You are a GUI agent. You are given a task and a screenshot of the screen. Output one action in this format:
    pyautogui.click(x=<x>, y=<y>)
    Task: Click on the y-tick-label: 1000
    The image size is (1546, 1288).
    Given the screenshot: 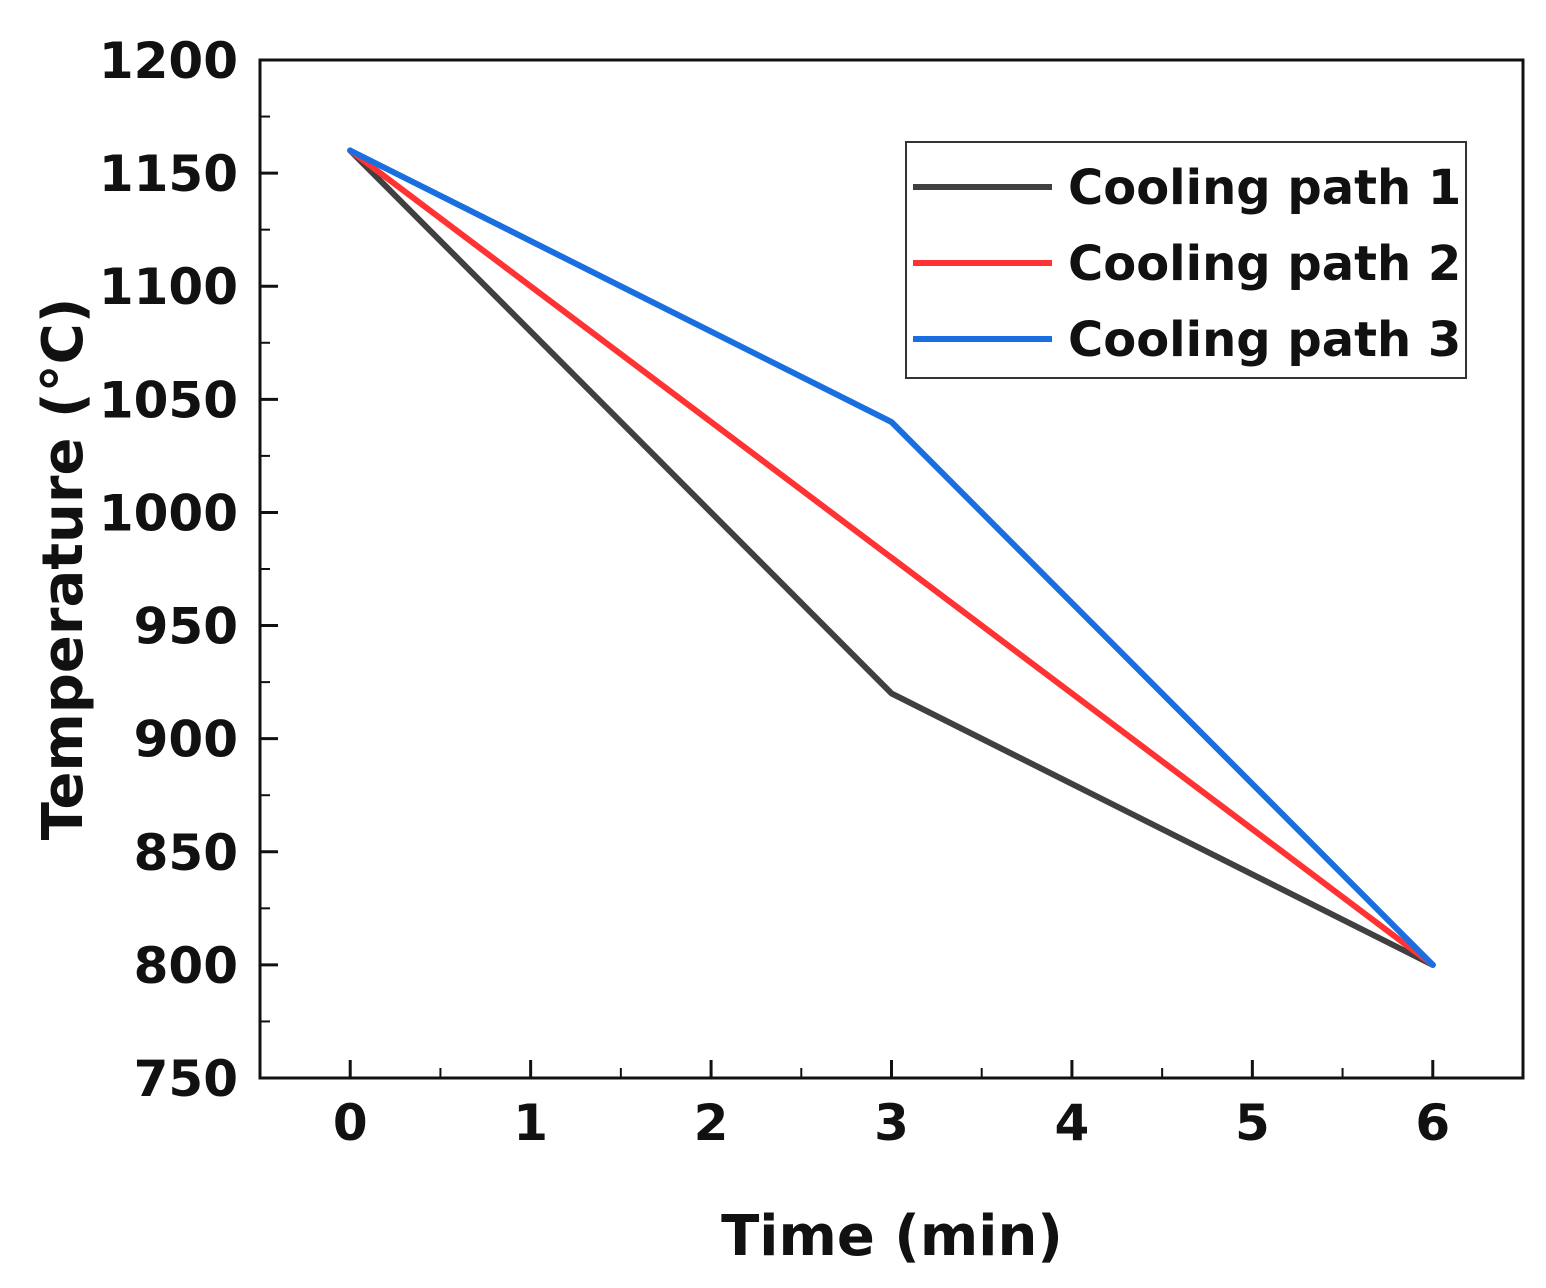 What is the action you would take?
    pyautogui.click(x=168, y=513)
    